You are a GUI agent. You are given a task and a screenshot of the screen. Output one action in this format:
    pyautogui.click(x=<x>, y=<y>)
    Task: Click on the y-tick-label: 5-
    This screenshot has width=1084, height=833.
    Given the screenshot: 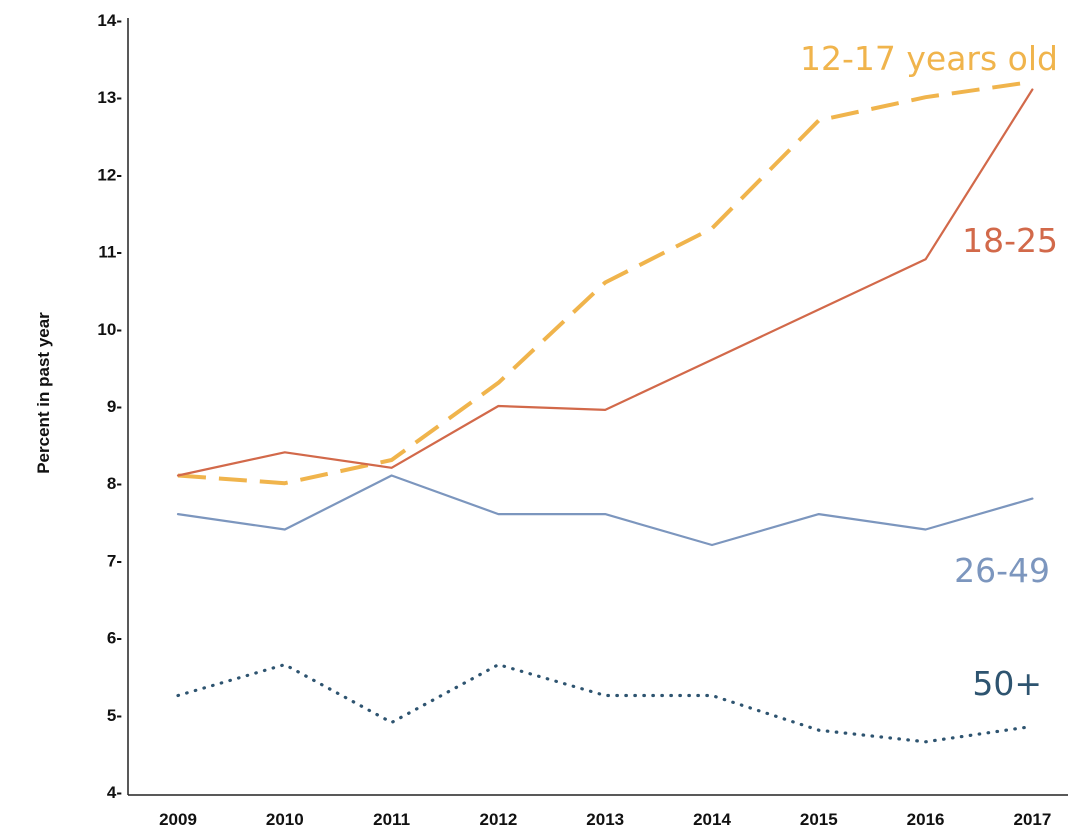 What is the action you would take?
    pyautogui.click(x=114, y=715)
    